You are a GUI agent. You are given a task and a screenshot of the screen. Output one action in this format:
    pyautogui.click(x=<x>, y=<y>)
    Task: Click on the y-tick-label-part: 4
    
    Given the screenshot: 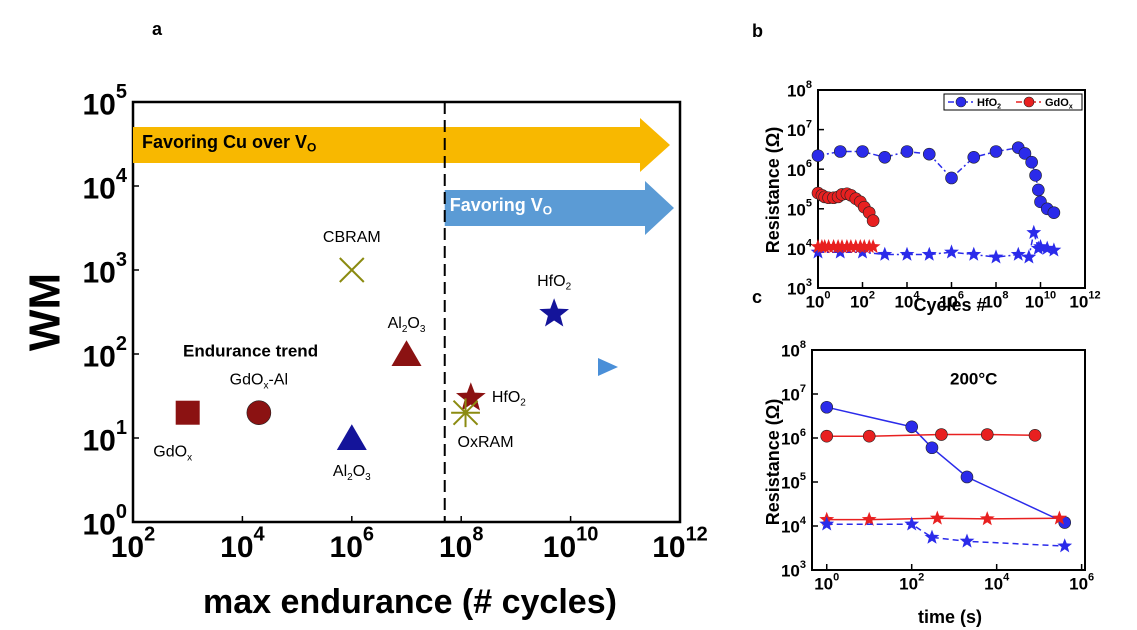 What is the action you would take?
    pyautogui.click(x=803, y=521)
    